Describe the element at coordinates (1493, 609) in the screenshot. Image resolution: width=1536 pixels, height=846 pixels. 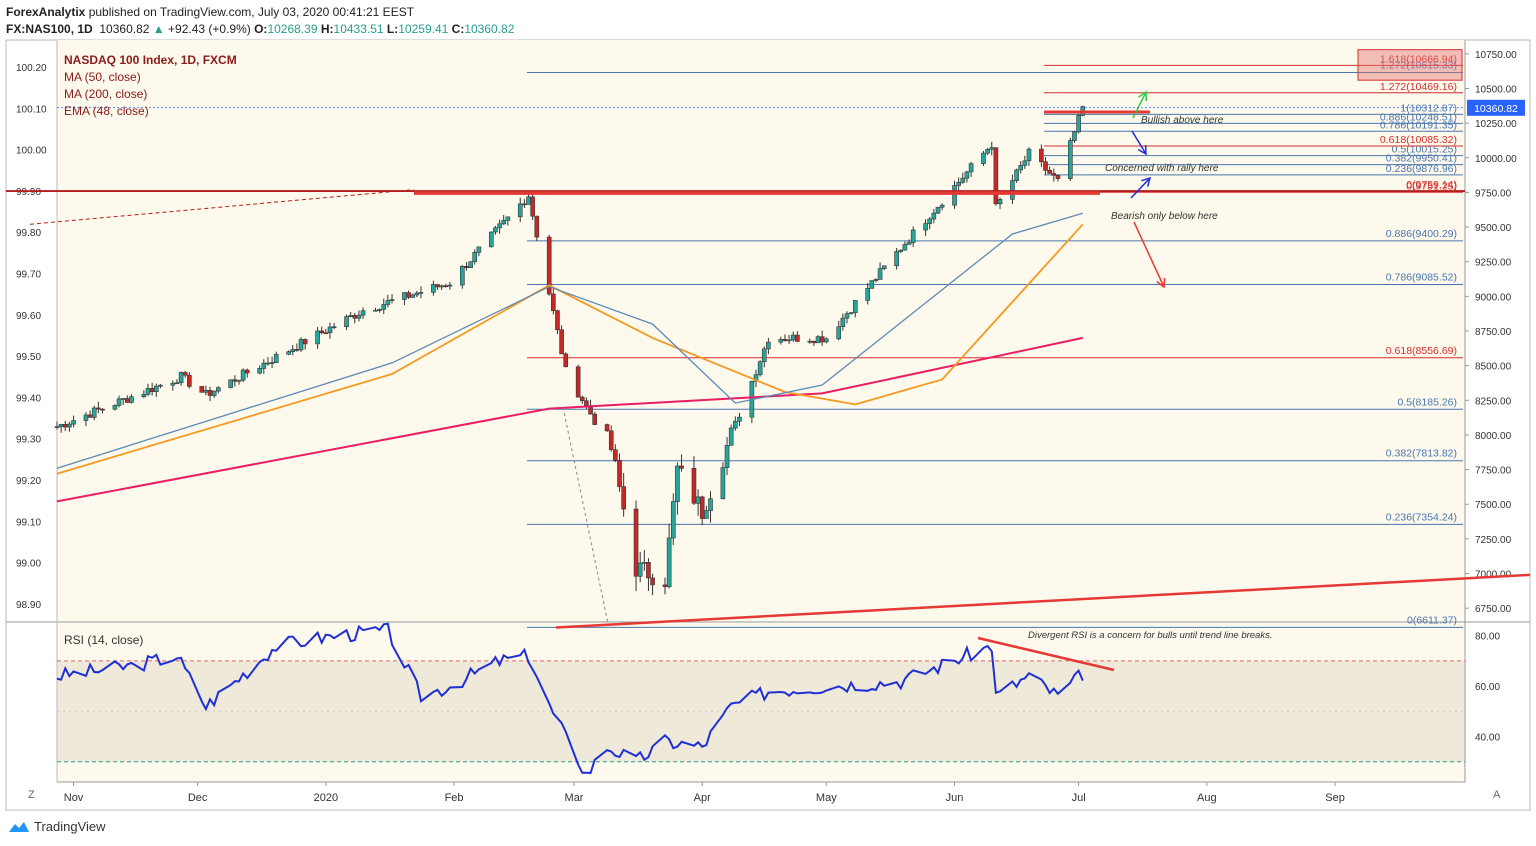
I see `price-tick-label: 6750.00` at that location.